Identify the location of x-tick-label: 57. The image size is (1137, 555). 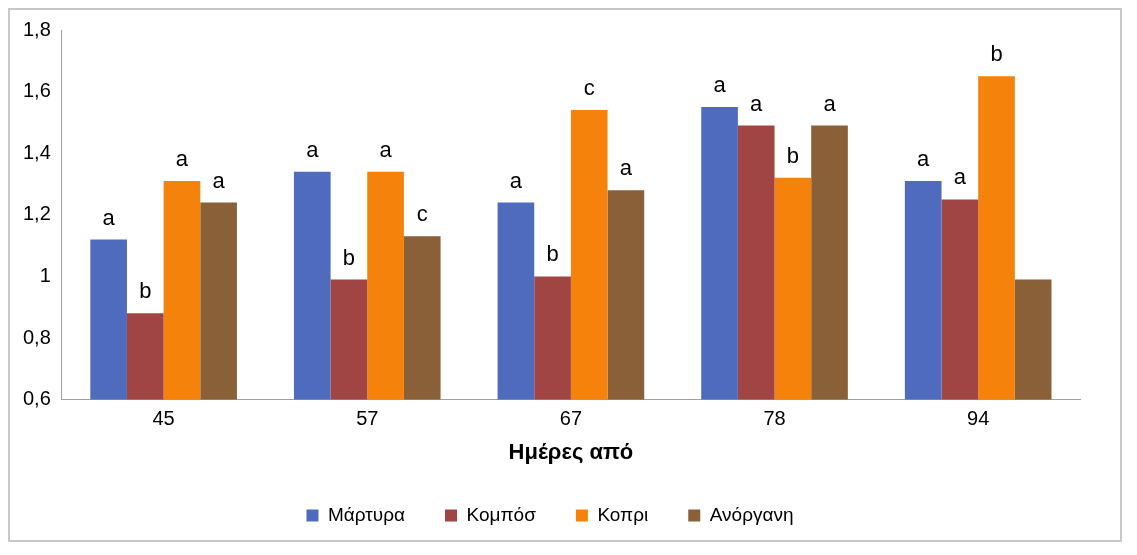
(367, 418).